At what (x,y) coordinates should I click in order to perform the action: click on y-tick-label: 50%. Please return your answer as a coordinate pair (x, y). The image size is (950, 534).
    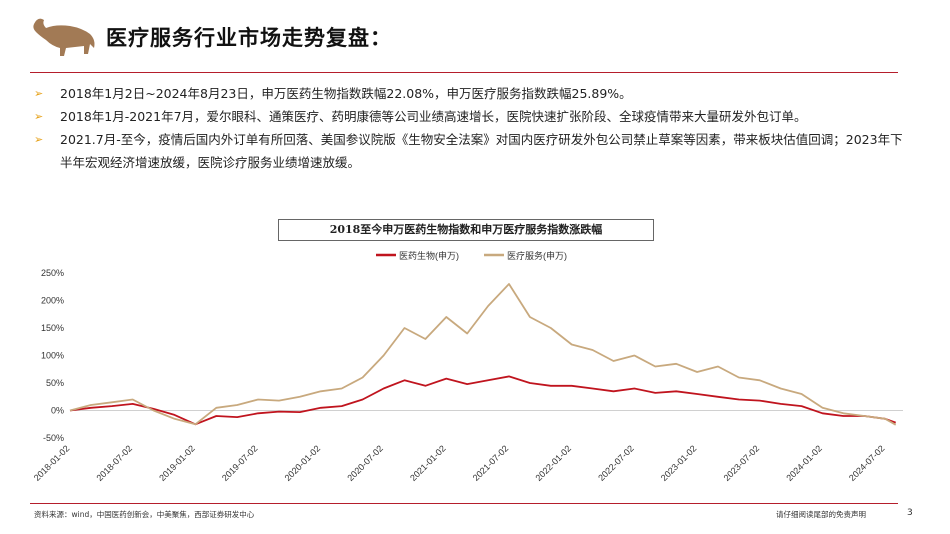
    Looking at the image, I should click on (55, 383).